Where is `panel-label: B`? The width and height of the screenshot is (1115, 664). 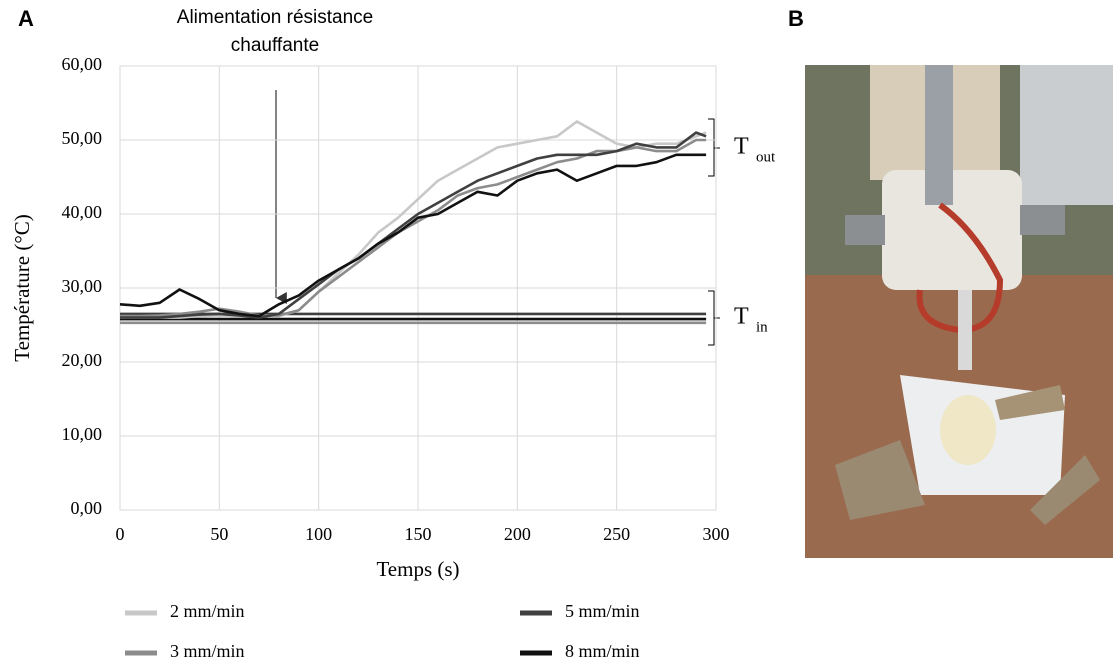 panel-label: B is located at coordinates (796, 18).